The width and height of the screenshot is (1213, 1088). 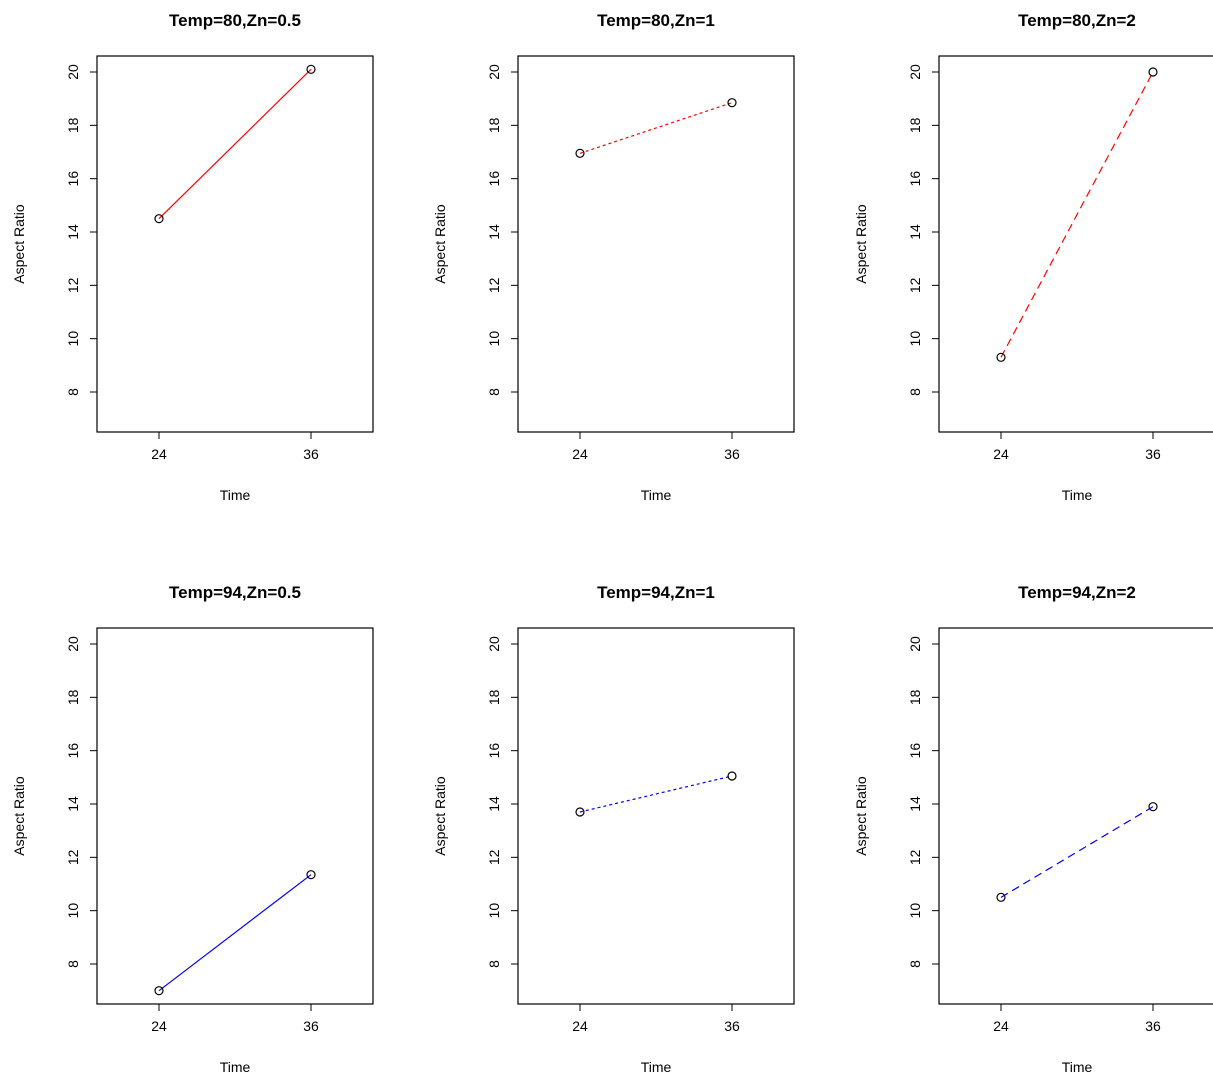 I want to click on panel-title: Temp=80,Zn=1, so click(x=656, y=20).